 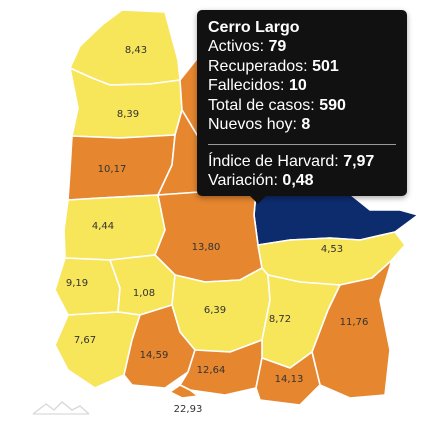 I want to click on tooltip-fallecidos-value: 10, so click(x=297, y=85).